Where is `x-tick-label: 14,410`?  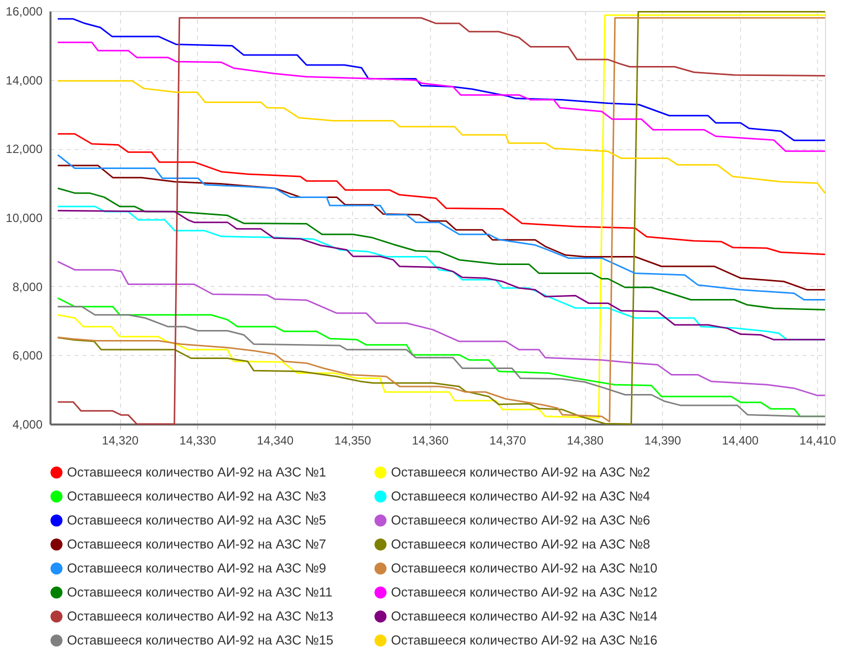
x-tick-label: 14,410 is located at coordinates (817, 441).